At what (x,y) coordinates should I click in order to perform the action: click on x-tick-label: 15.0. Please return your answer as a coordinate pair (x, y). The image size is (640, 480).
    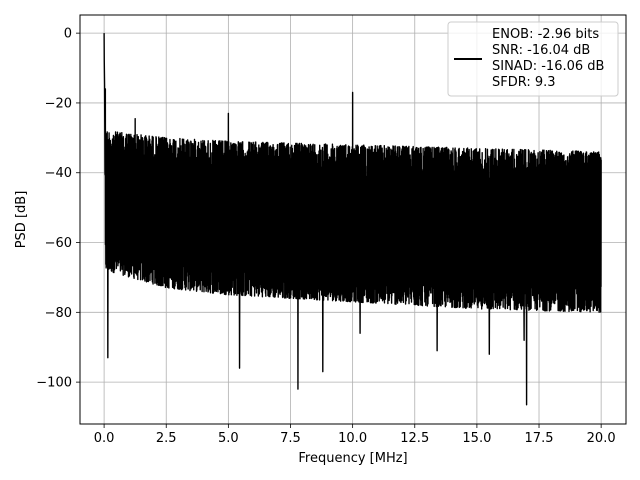
    Looking at the image, I should click on (476, 438).